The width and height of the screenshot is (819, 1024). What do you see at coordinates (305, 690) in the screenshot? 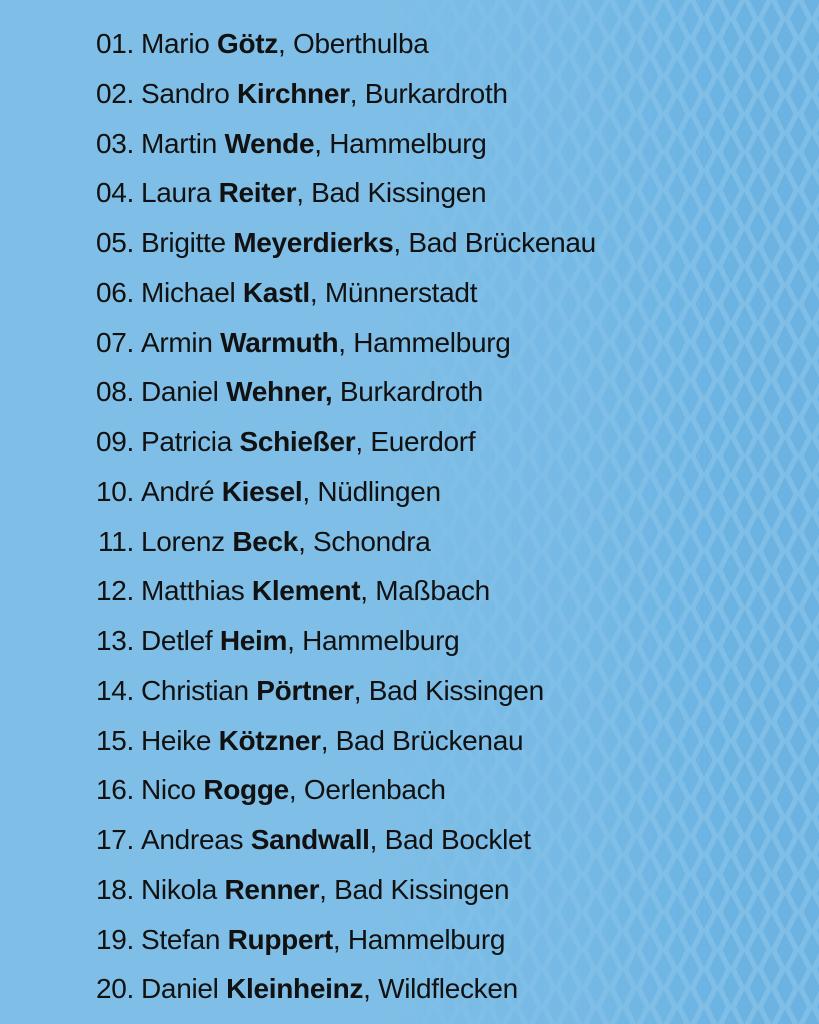
I see `last-name: Pörtner` at bounding box center [305, 690].